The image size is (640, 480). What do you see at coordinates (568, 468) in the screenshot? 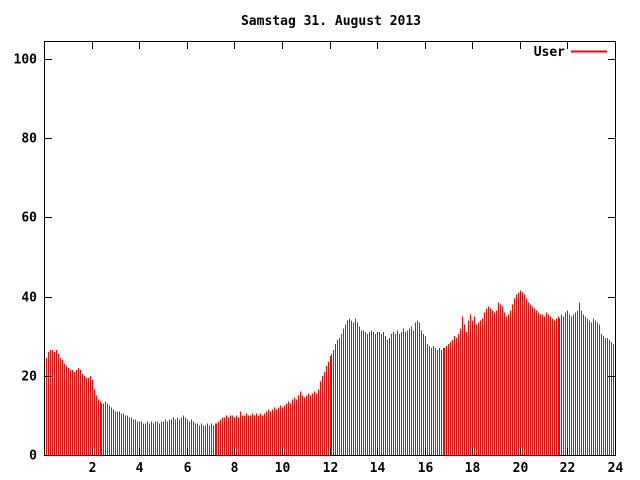
I see `x-tick-label: 22` at bounding box center [568, 468].